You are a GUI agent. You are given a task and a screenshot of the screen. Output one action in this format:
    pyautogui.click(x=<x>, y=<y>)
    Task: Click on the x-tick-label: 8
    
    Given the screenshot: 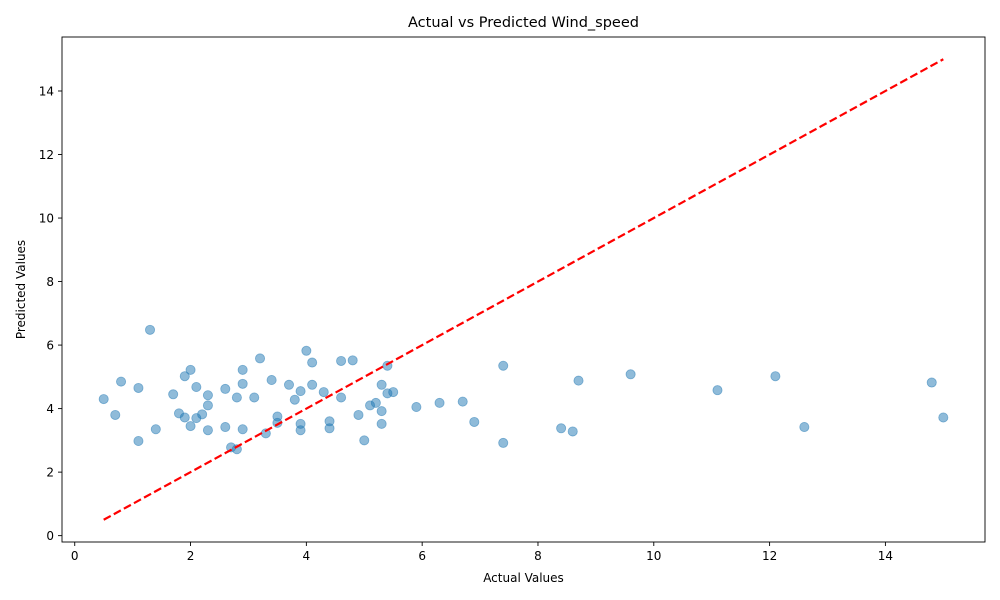 What is the action you would take?
    pyautogui.click(x=538, y=556)
    